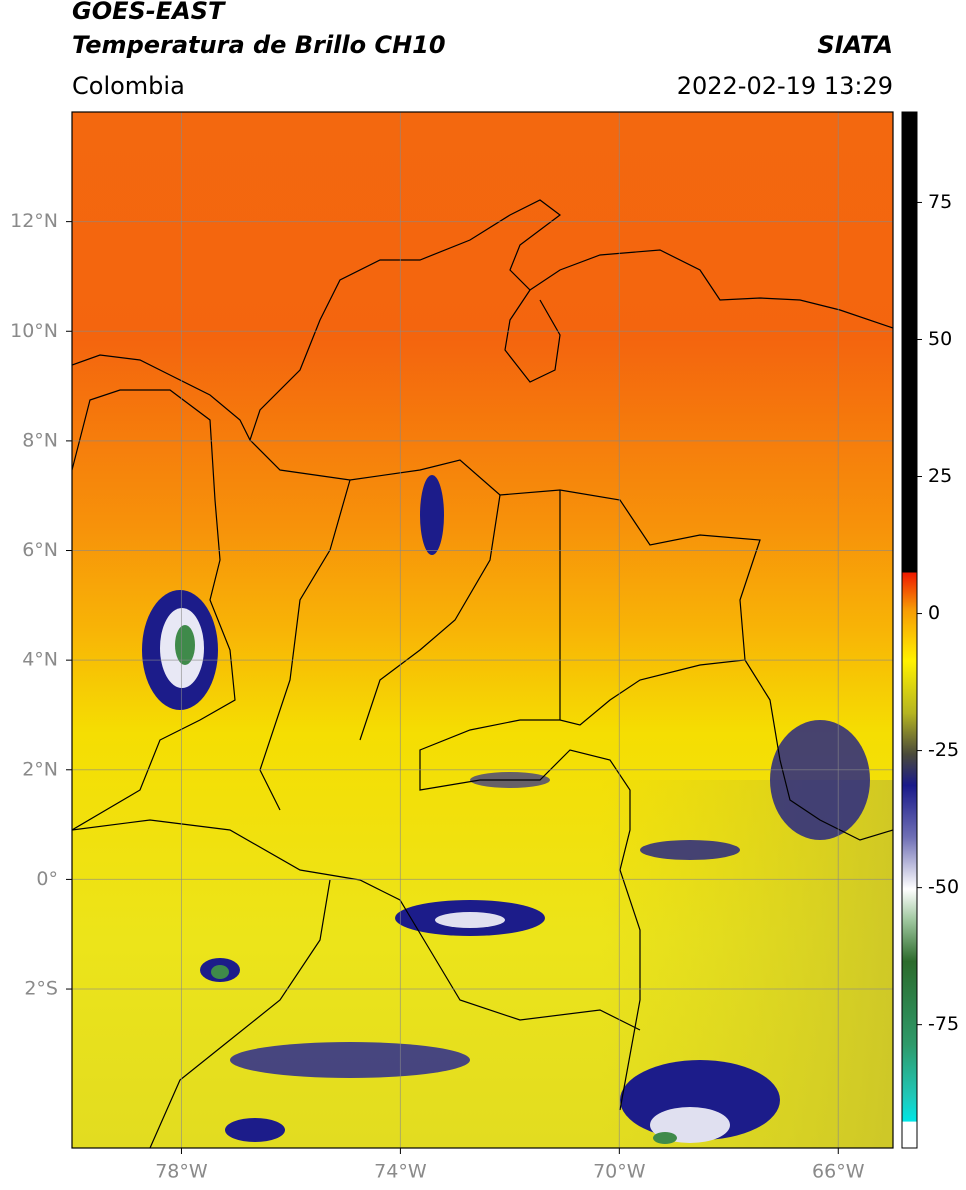 The width and height of the screenshot is (966, 1190). I want to click on y-tick-label: 12°N, so click(34, 221).